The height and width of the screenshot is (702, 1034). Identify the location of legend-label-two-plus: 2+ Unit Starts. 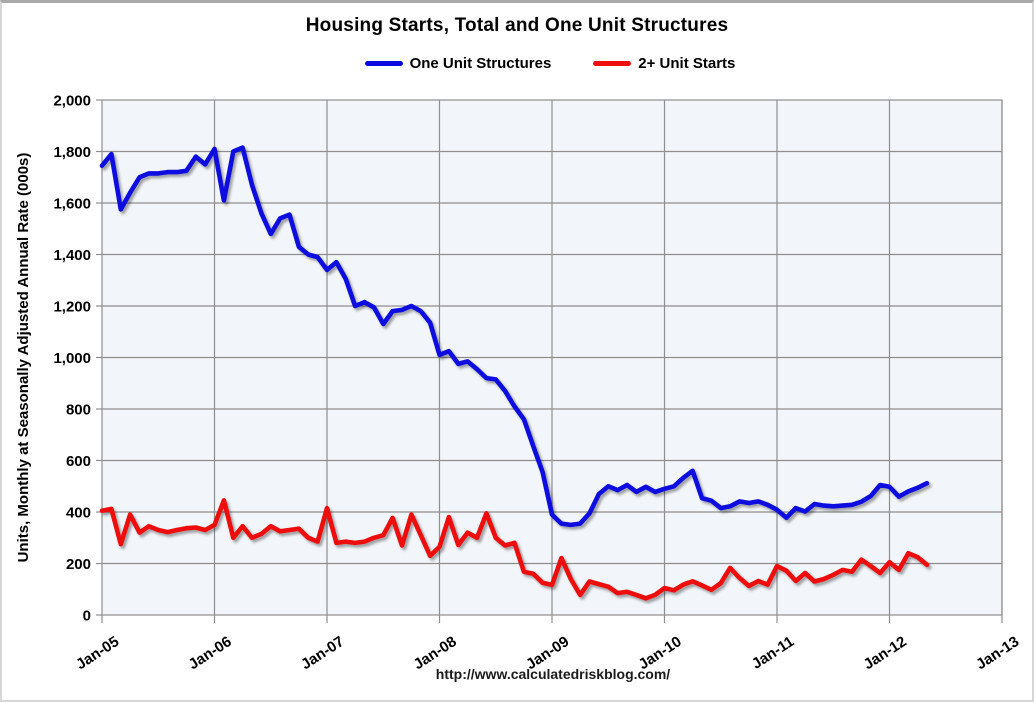
(687, 63).